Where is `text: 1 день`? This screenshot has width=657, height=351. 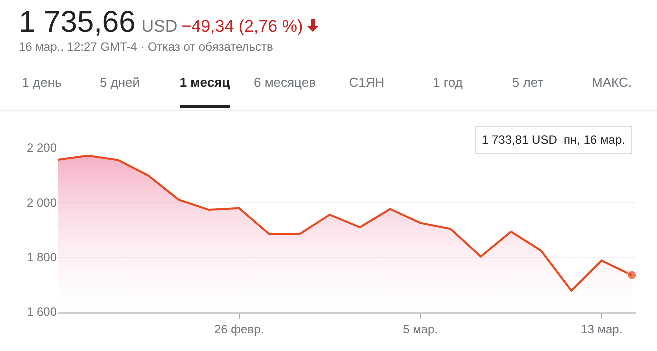
text: 1 день is located at coordinates (42, 82).